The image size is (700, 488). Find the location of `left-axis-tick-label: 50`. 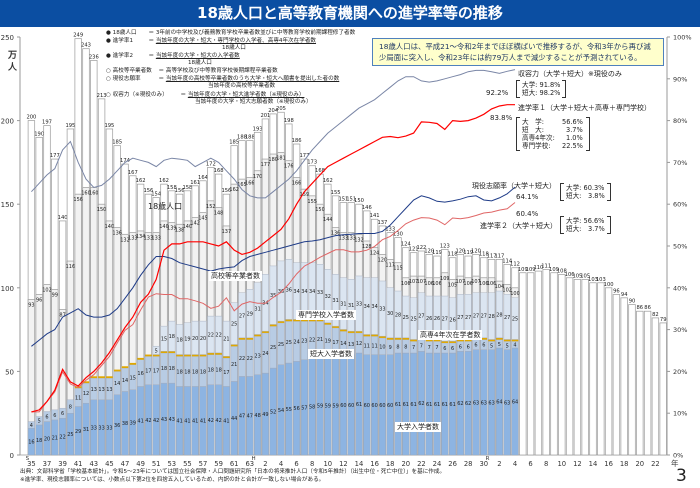

left-axis-tick-label: 50 is located at coordinates (9, 372).